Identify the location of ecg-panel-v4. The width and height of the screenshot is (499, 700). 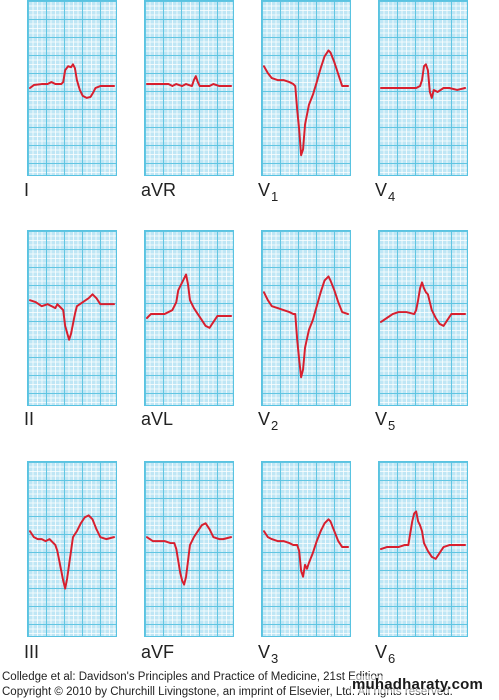
(423, 88).